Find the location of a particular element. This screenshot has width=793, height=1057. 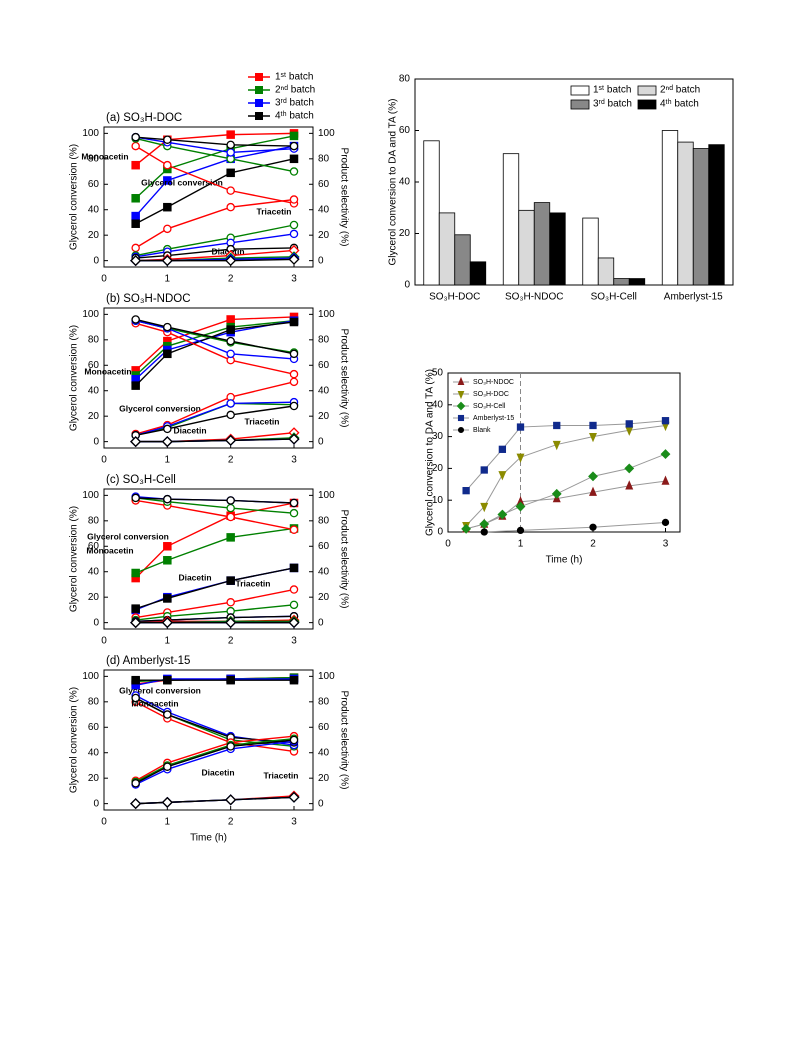

x-tick-label: 2 is located at coordinates (593, 544).